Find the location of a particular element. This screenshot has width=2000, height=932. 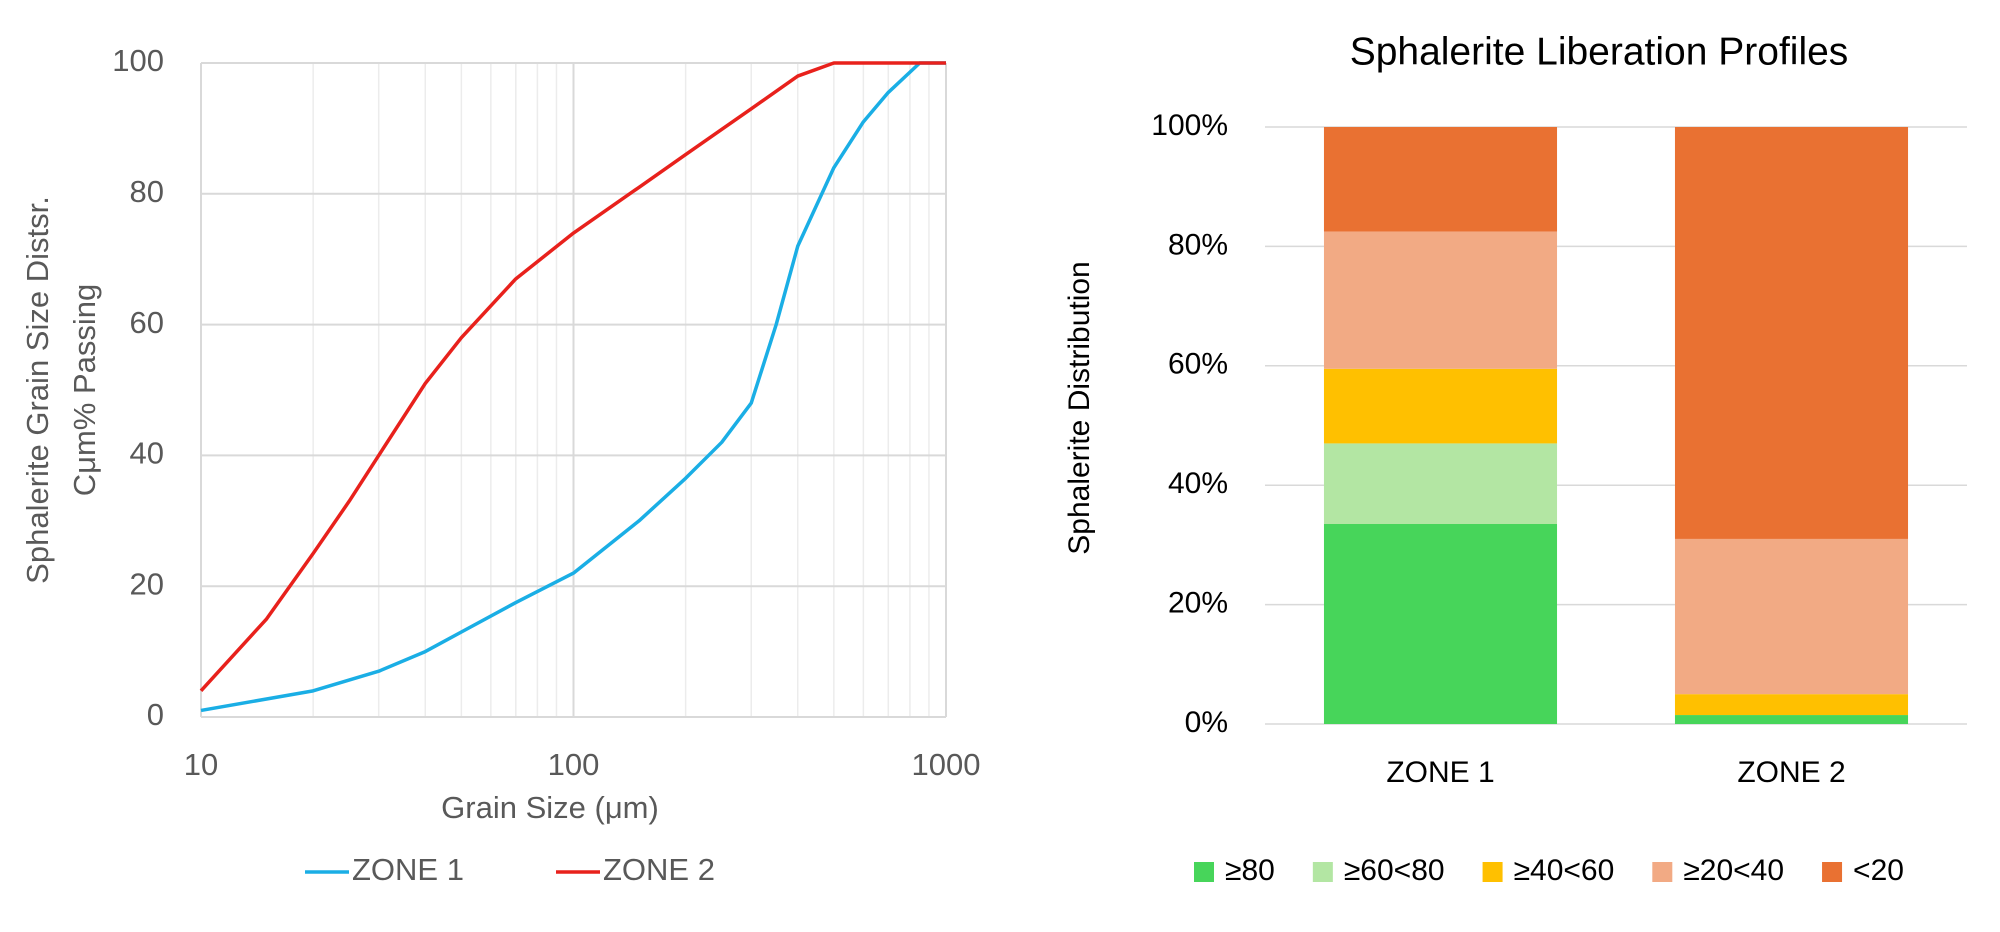

y-tick-label: 40% is located at coordinates (1198, 483).